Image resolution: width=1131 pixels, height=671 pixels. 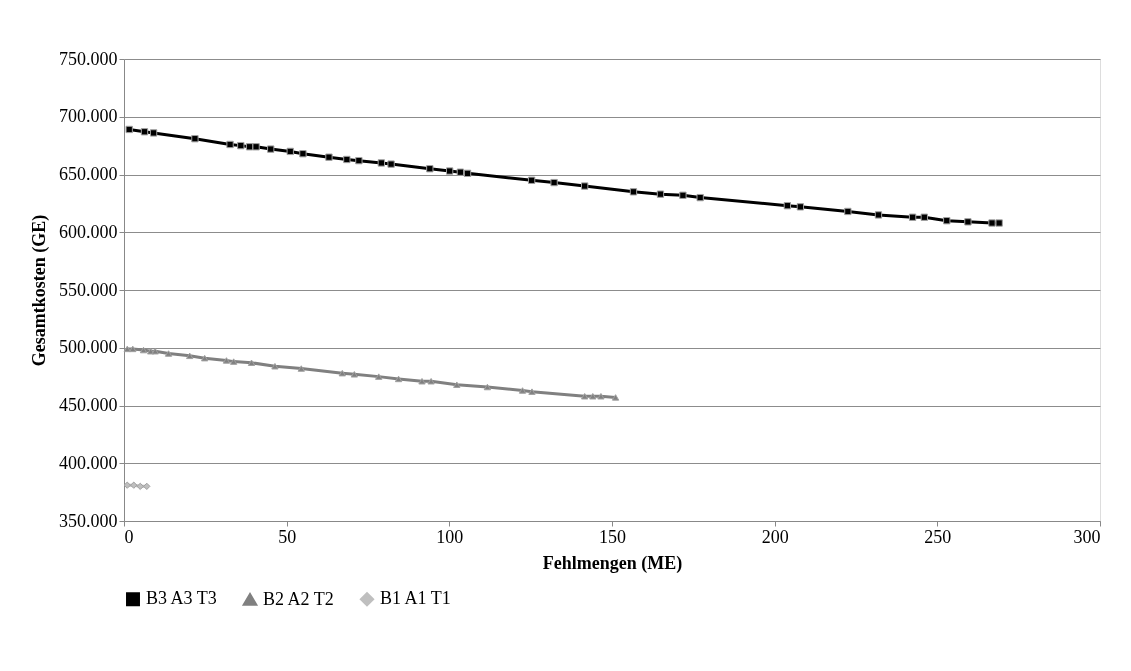 I want to click on x-tick-label: 100, so click(x=450, y=536).